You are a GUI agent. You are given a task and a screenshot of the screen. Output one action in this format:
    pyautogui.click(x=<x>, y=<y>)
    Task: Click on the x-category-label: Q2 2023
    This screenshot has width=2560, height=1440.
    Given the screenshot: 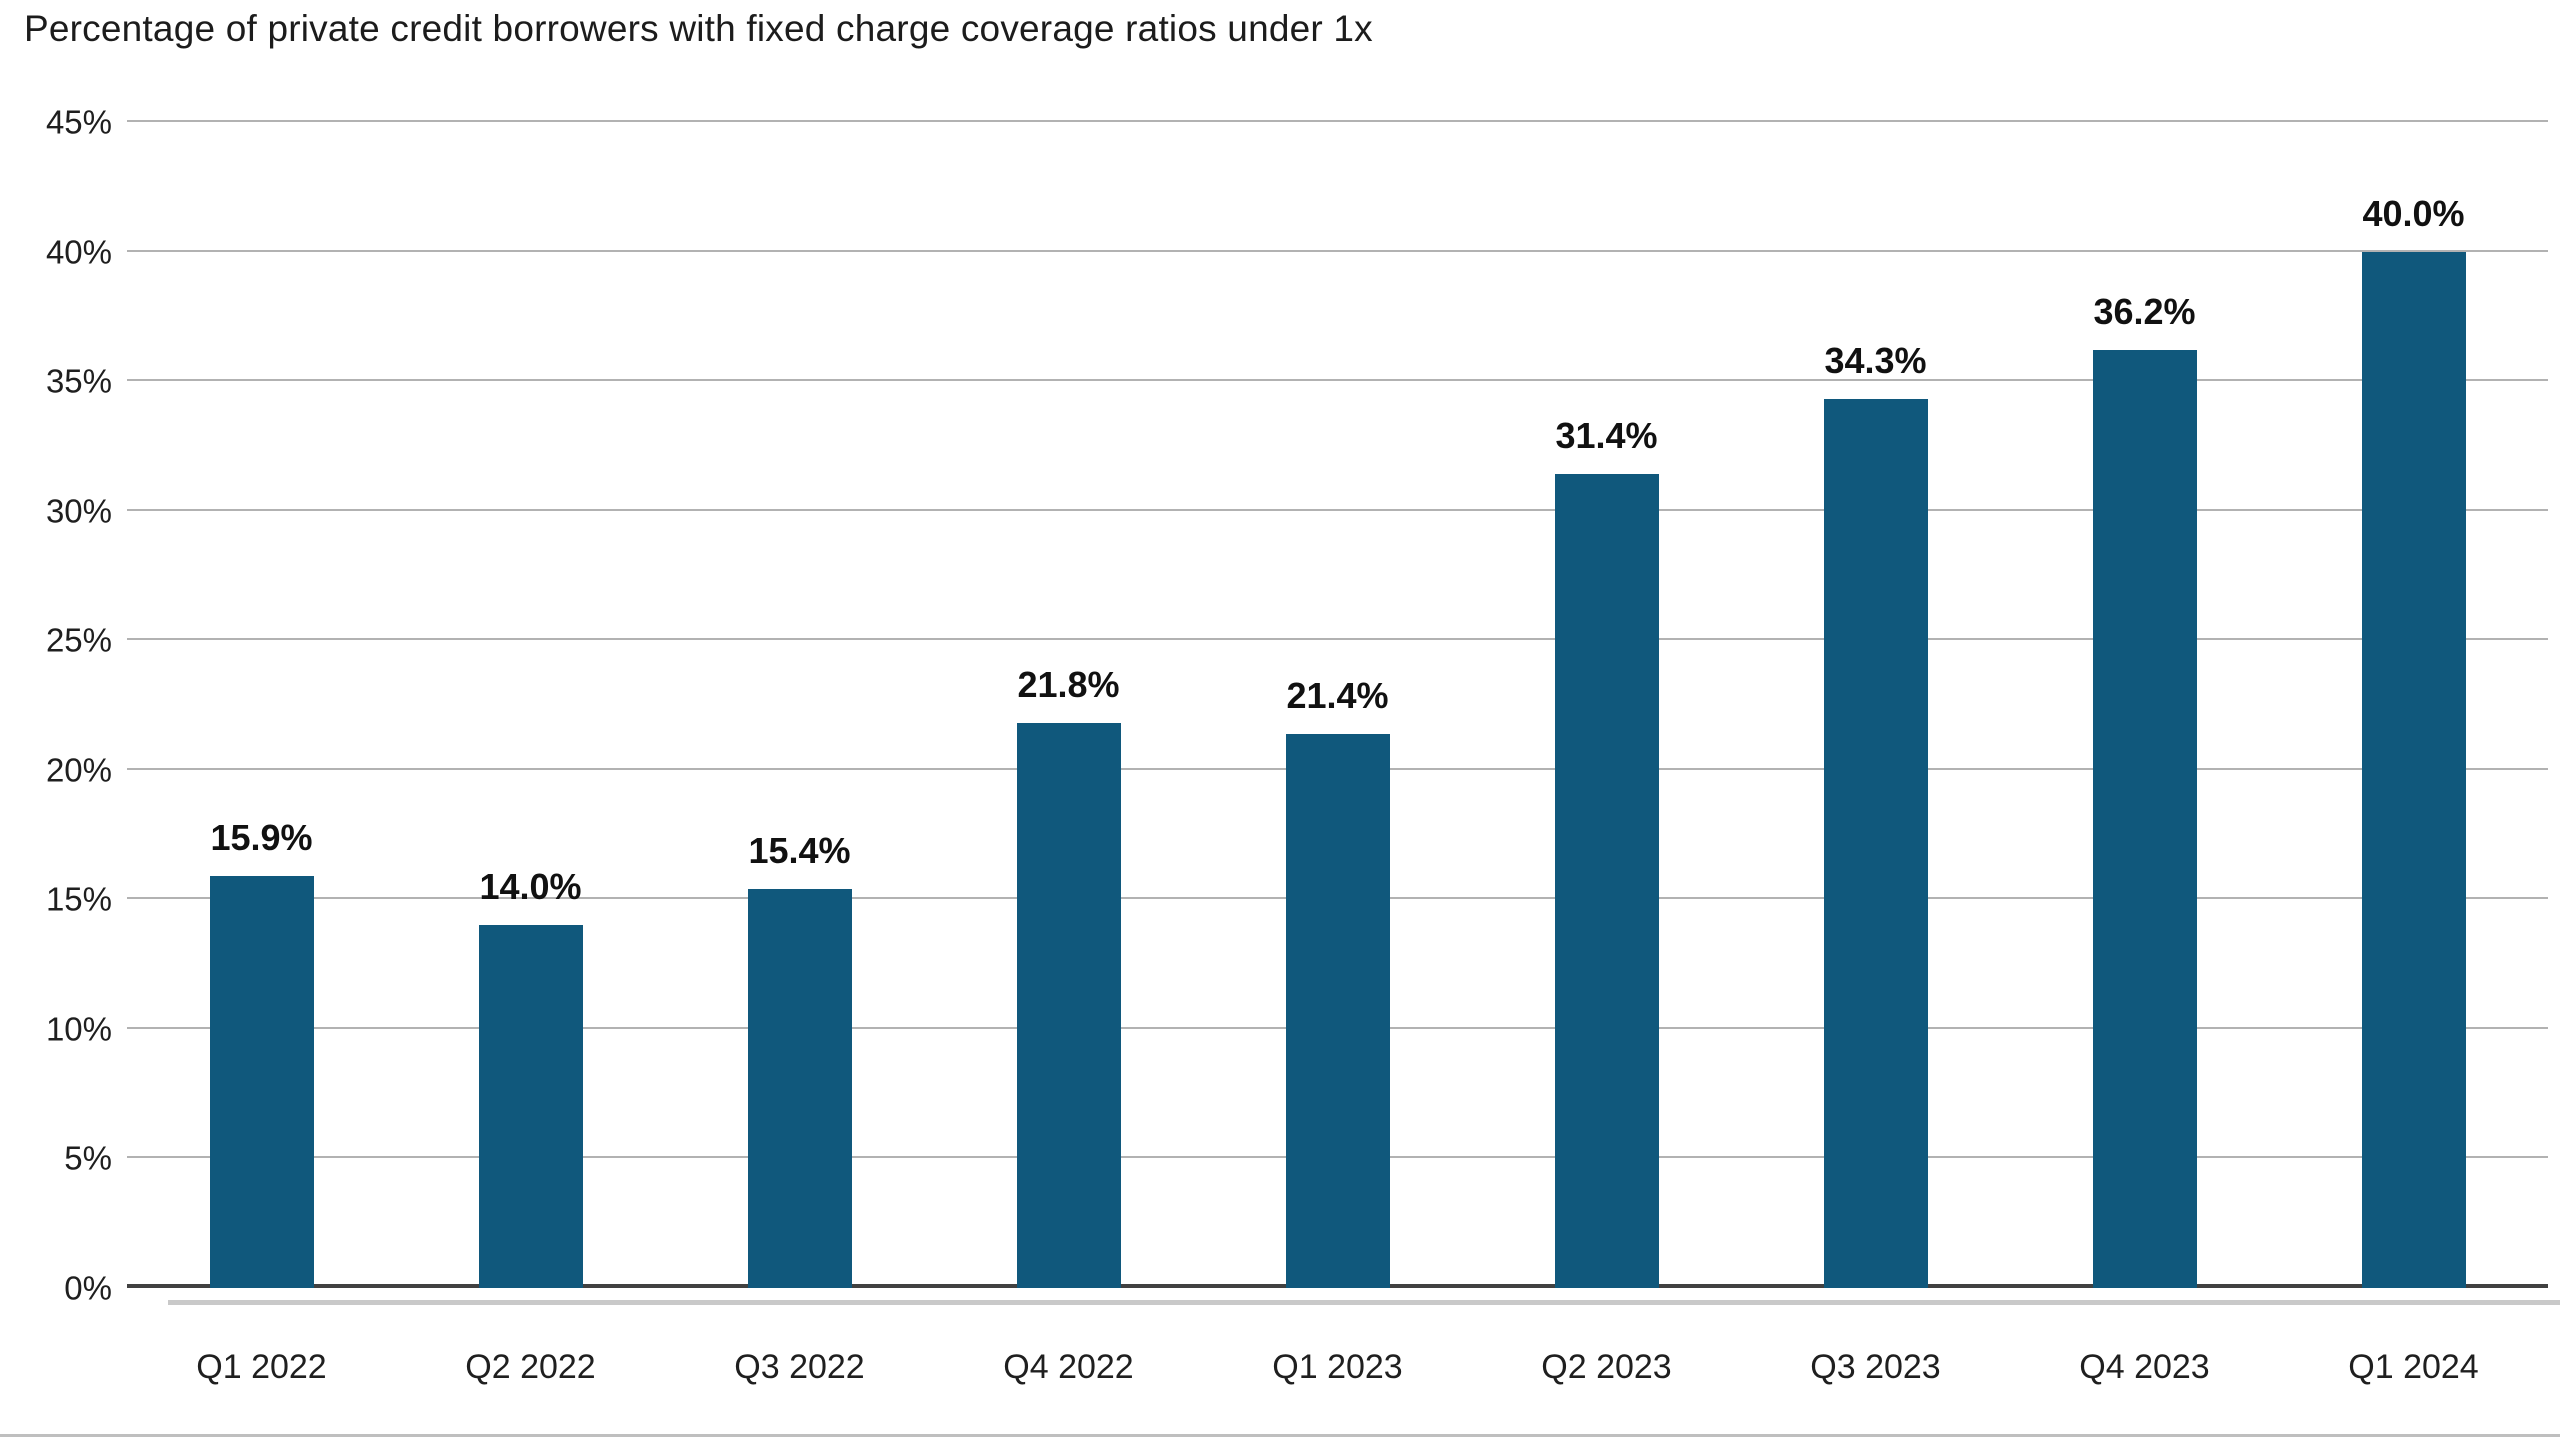 What is the action you would take?
    pyautogui.click(x=1606, y=1367)
    